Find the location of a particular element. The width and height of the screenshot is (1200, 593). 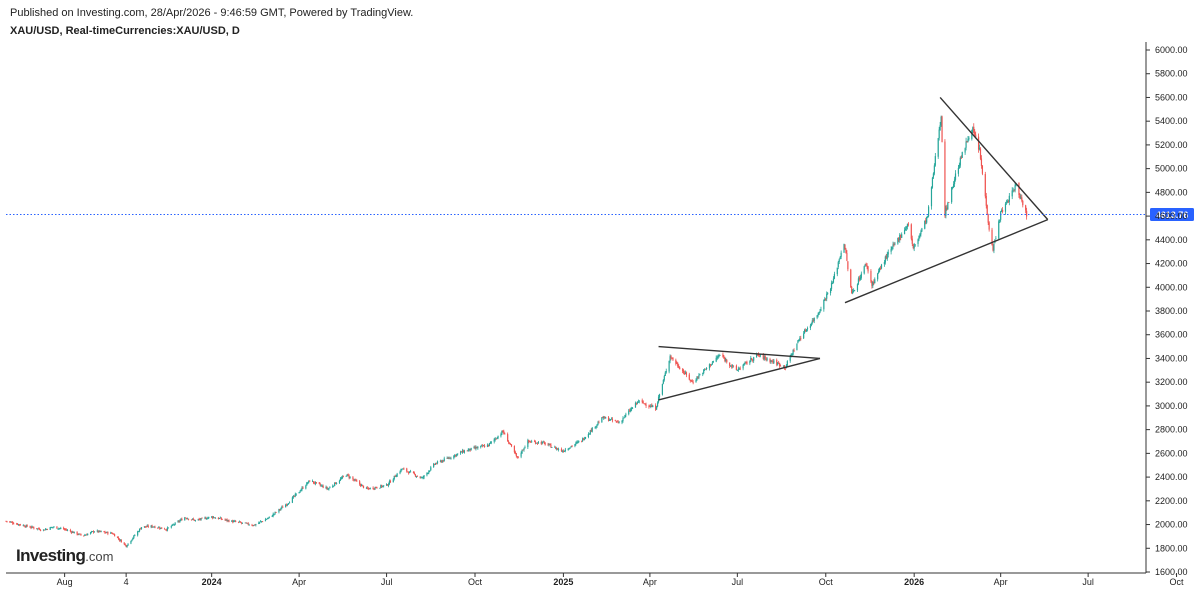

y-tick-label: 1800.00 is located at coordinates (1171, 548).